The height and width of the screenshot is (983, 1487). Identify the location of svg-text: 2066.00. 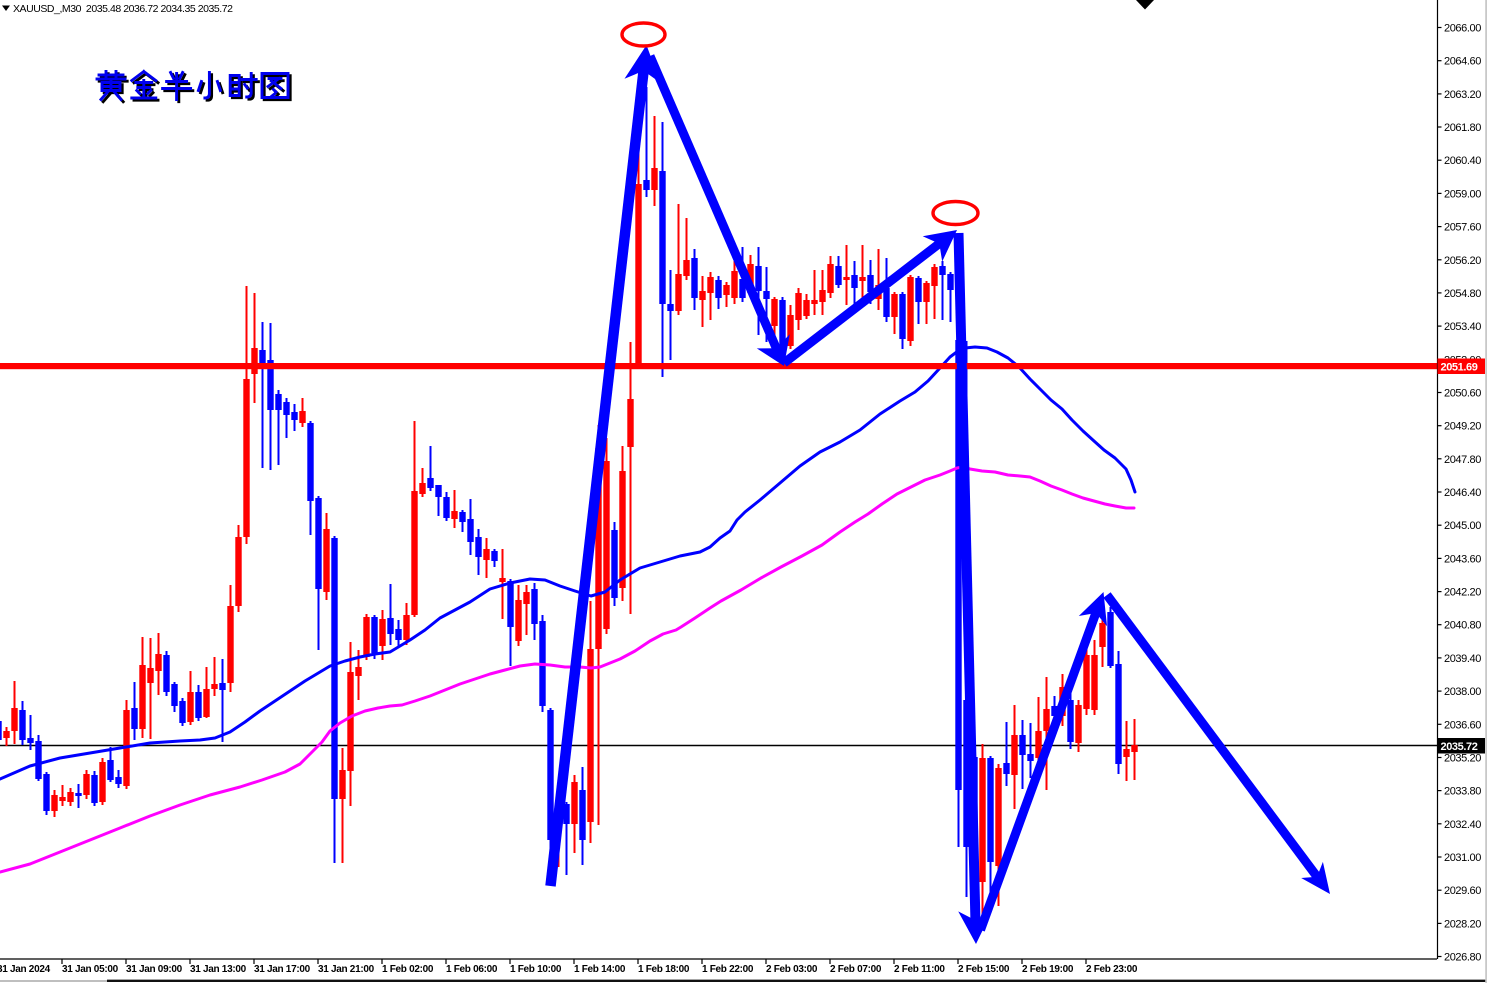
(1462, 29).